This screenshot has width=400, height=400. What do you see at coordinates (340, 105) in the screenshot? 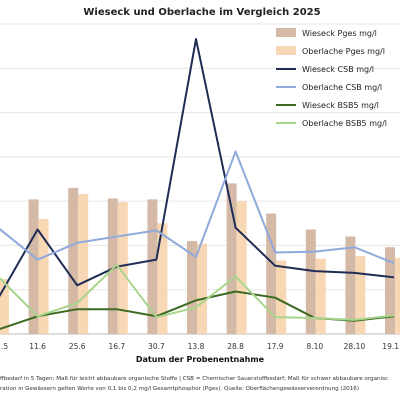
I see `legend-label: Wieseck BSB5 mg/l` at bounding box center [340, 105].